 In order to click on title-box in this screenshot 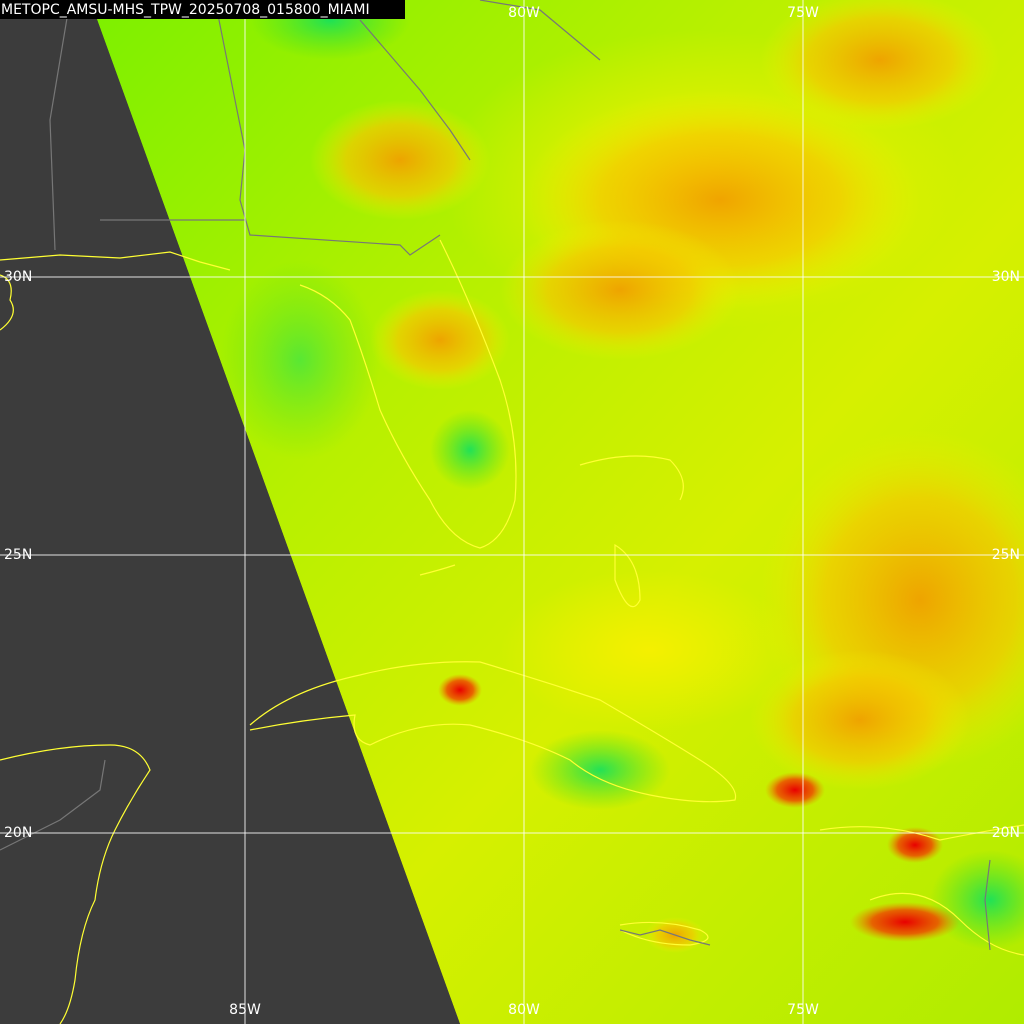, I will do `click(202, 9)`.